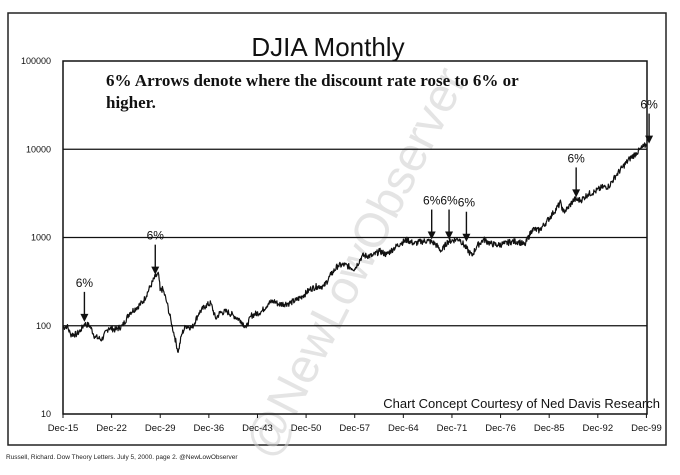 The width and height of the screenshot is (680, 475). What do you see at coordinates (327, 47) in the screenshot?
I see `chart-title: DJIA Monthly` at bounding box center [327, 47].